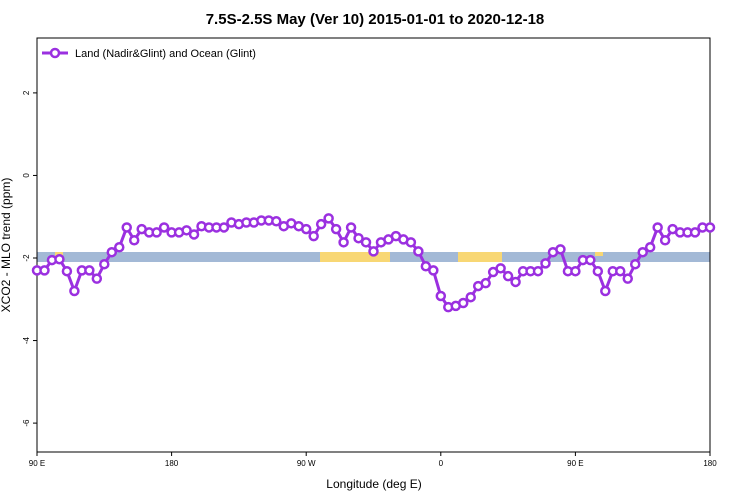  I want to click on y-tick-label: -4, so click(26, 340).